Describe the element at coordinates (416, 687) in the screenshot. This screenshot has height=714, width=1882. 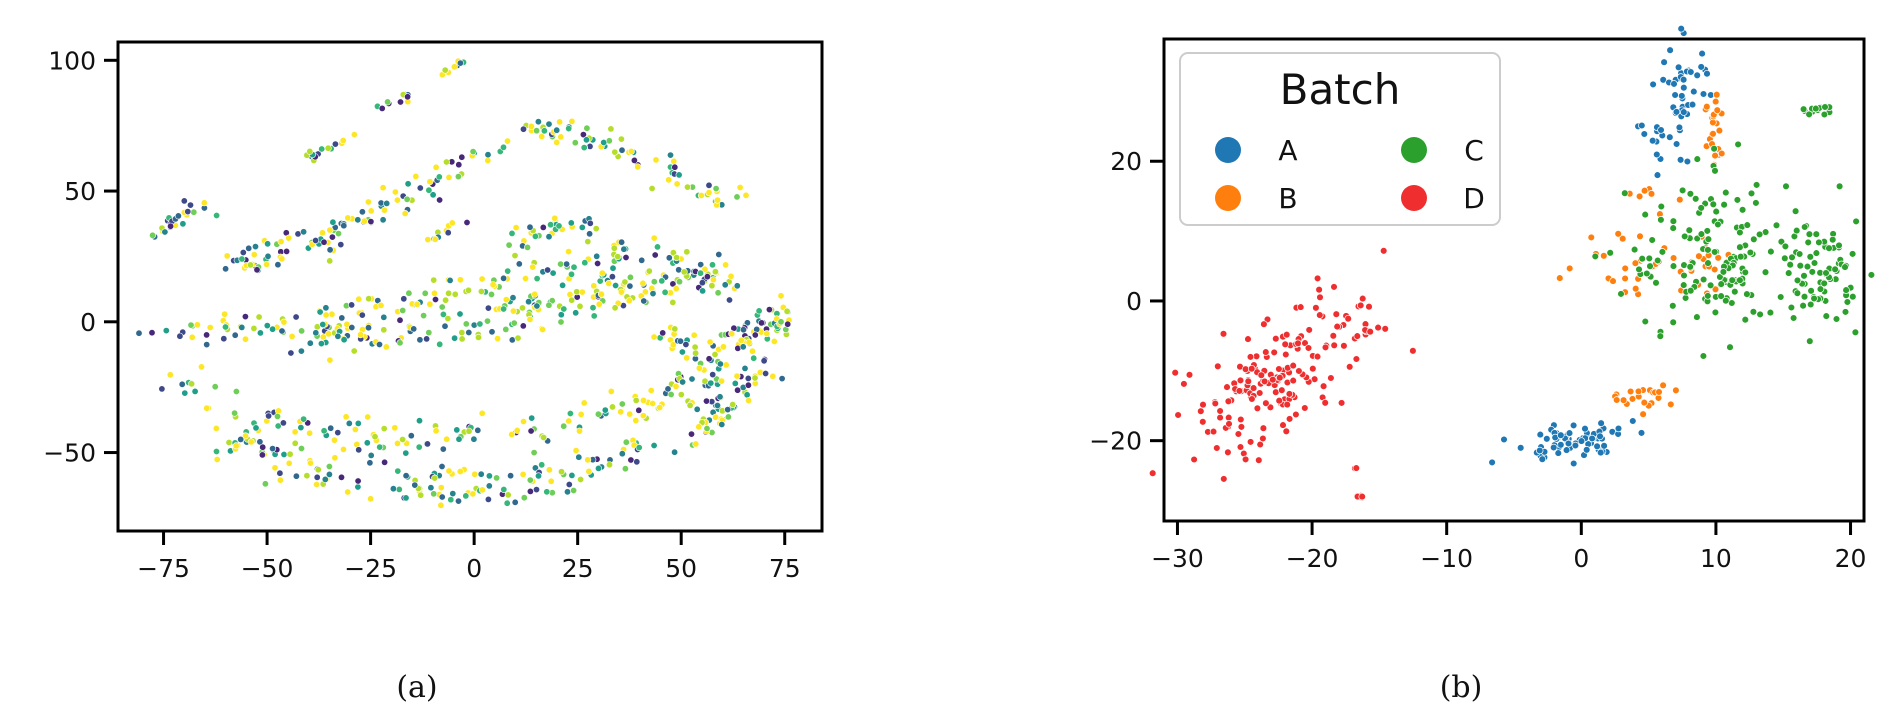
I see `caption-a: (a)` at that location.